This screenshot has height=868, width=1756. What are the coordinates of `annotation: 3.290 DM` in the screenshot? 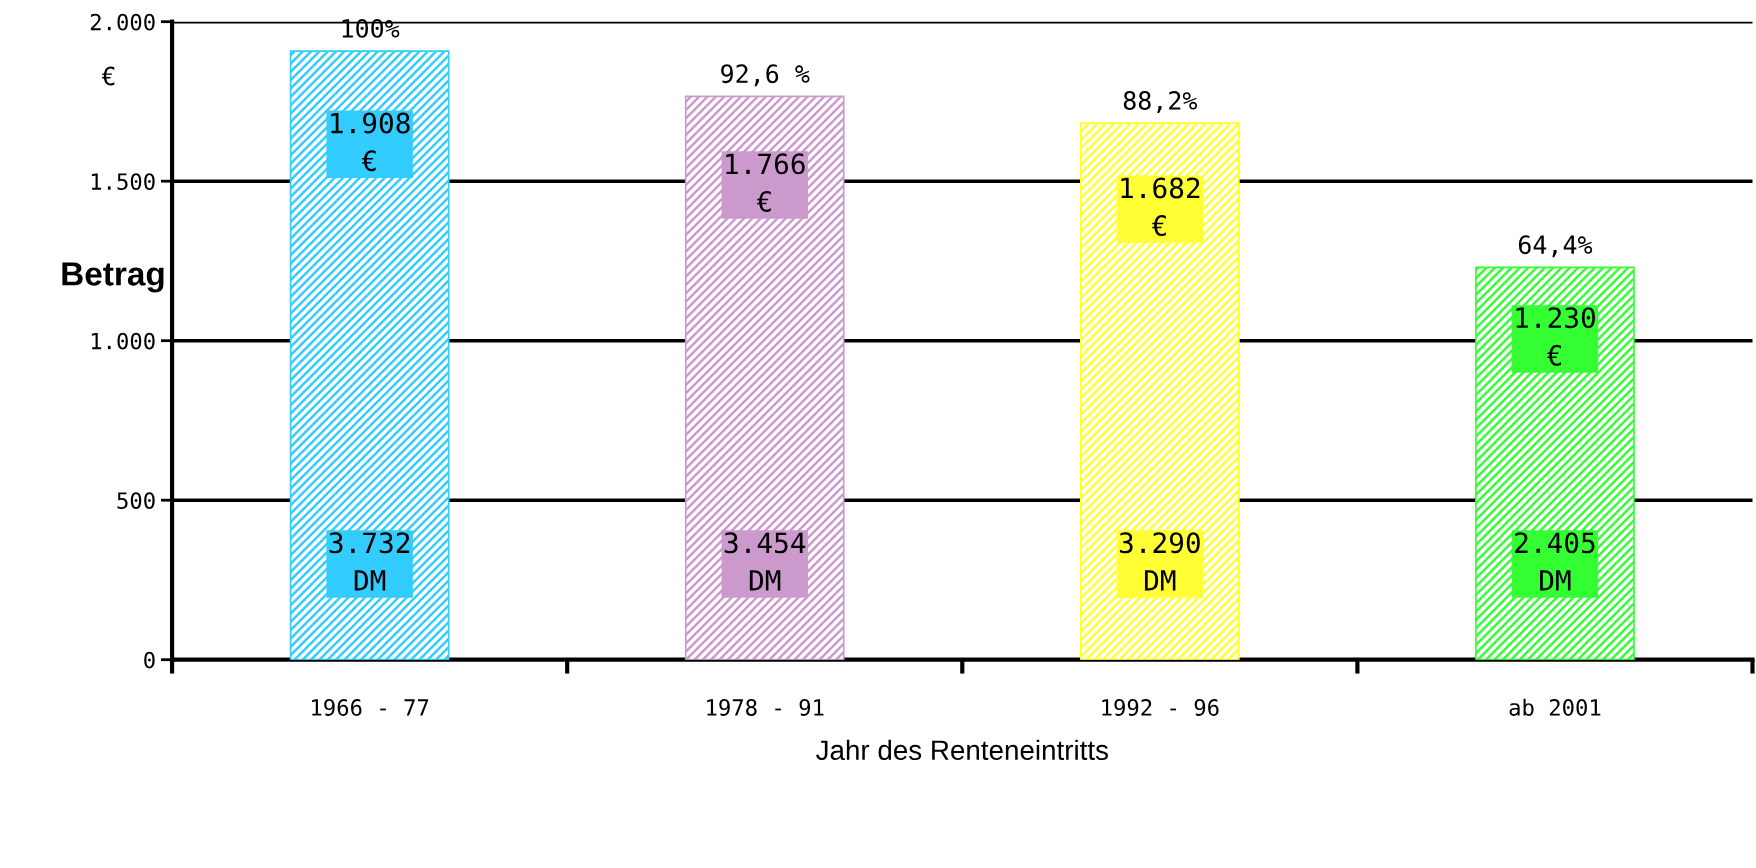 It's located at (1159, 561).